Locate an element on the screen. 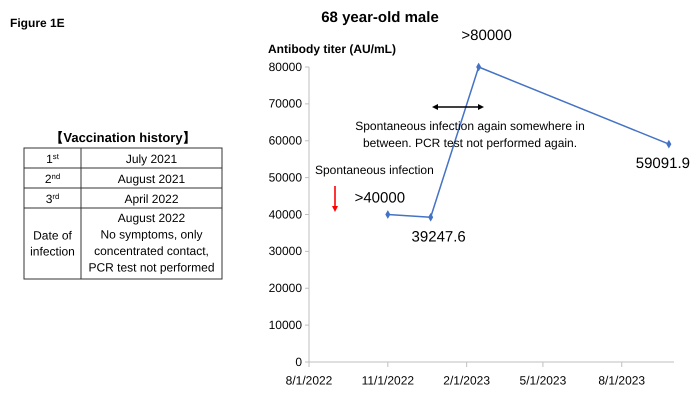 The width and height of the screenshot is (691, 394). text: 3$^{rd}$ is located at coordinates (53, 199).